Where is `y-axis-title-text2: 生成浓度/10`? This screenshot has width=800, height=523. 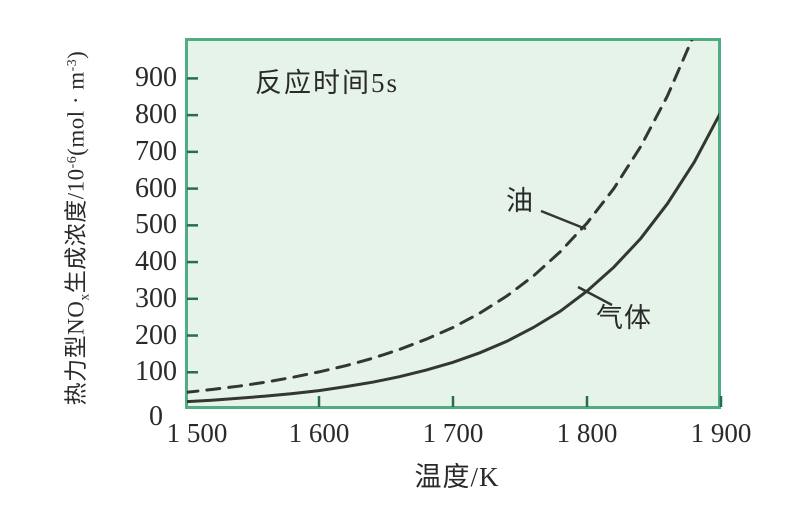 y-axis-title-text2: 生成浓度/10 is located at coordinates (76, 231).